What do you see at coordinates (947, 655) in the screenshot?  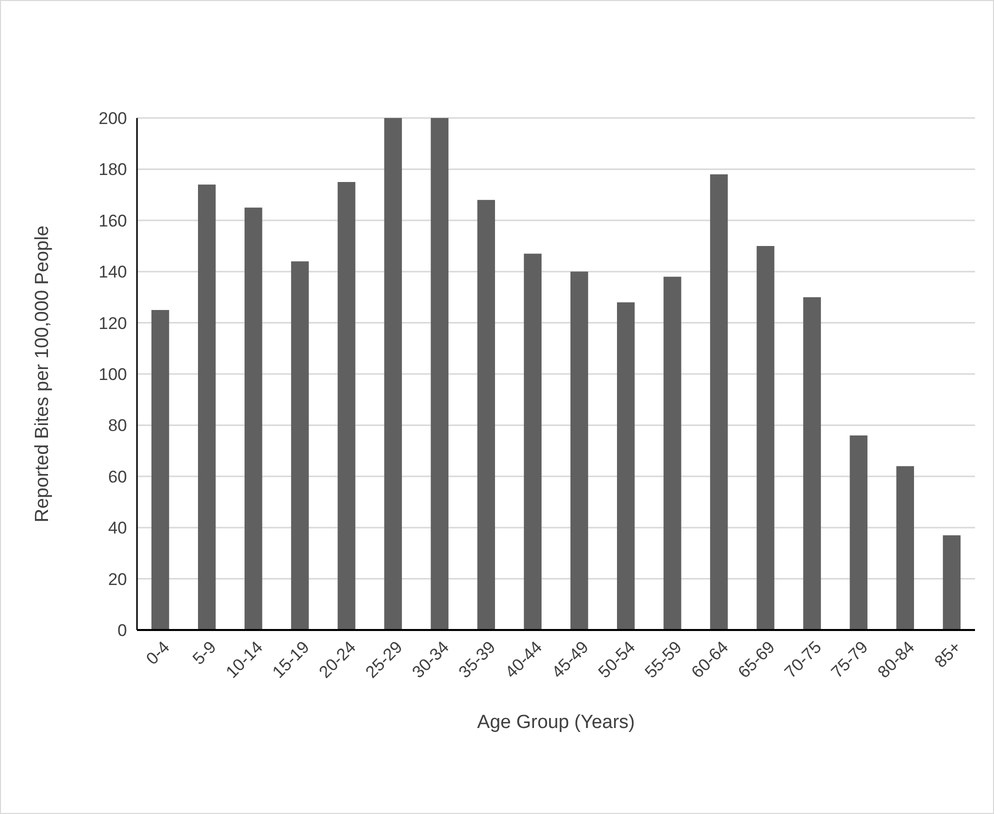 I see `x-tick-label: 85+` at bounding box center [947, 655].